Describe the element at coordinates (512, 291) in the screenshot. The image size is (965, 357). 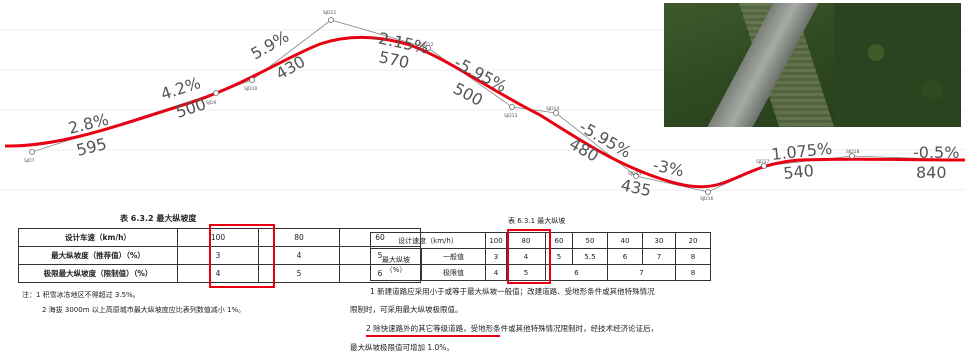
I see `paragraph-line-1: 1 新建道路应采用小于或等于最大纵坡一般值；改建道路、受地形条件或其他特殊情况` at that location.